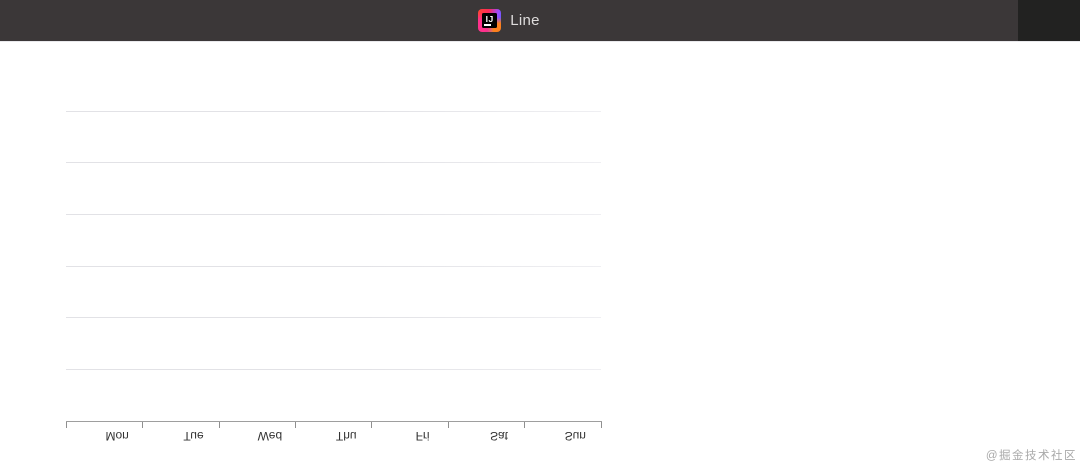 Image resolution: width=1080 pixels, height=469 pixels. Describe the element at coordinates (334, 421) in the screenshot. I see `x-axis-line` at that location.